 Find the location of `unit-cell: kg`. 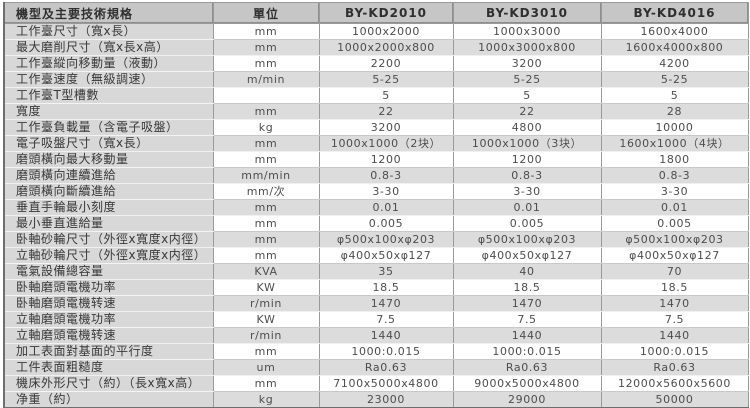

unit-cell: kg is located at coordinates (266, 127).